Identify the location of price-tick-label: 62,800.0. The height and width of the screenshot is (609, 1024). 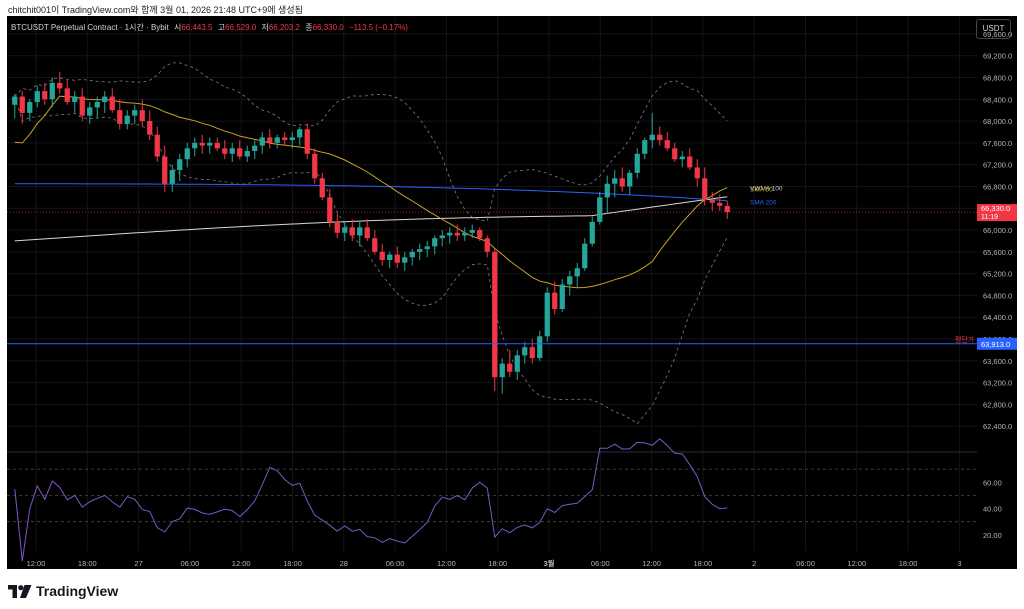
(997, 404).